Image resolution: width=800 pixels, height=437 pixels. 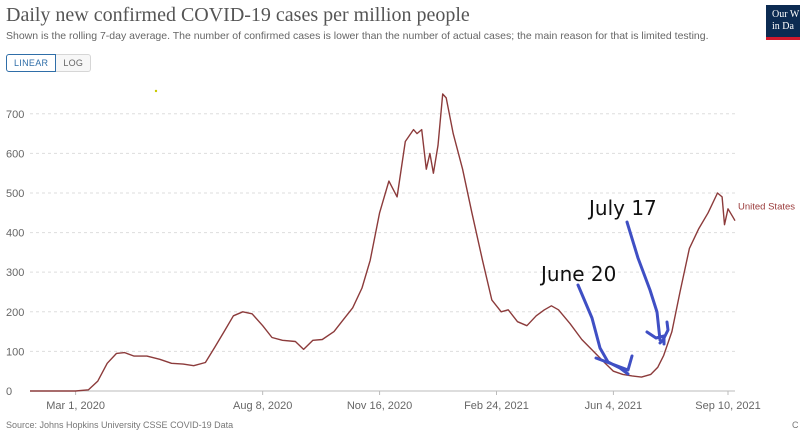 What do you see at coordinates (379, 406) in the screenshot?
I see `x-tick-label: Nov 16, 2020` at bounding box center [379, 406].